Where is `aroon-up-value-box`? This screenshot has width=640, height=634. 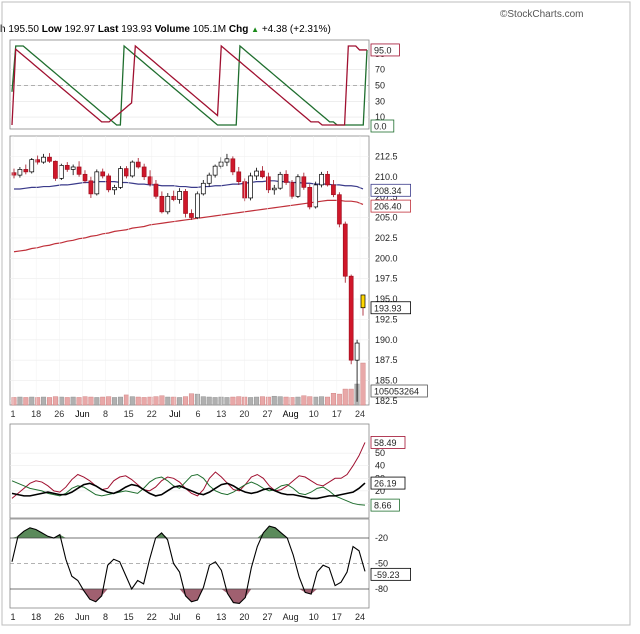 aroon-up-value-box is located at coordinates (385, 50).